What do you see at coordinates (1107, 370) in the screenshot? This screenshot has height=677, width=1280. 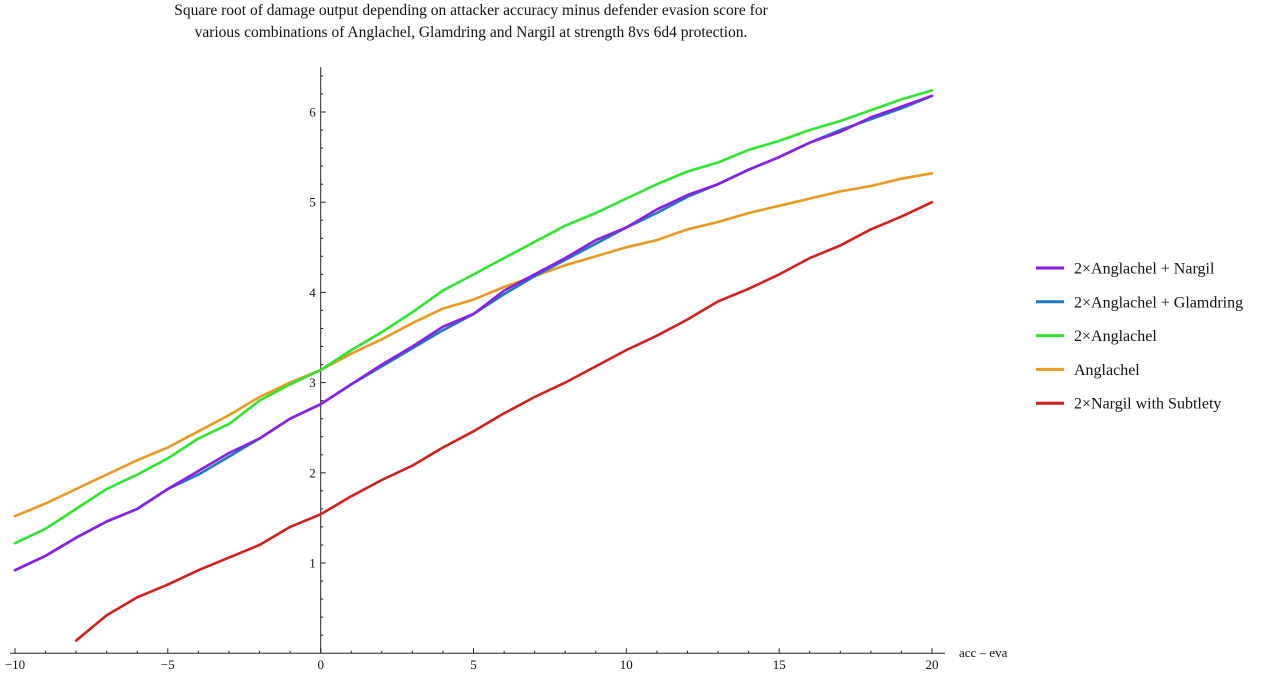 I see `legend-label-anglachel: Anglachel` at bounding box center [1107, 370].